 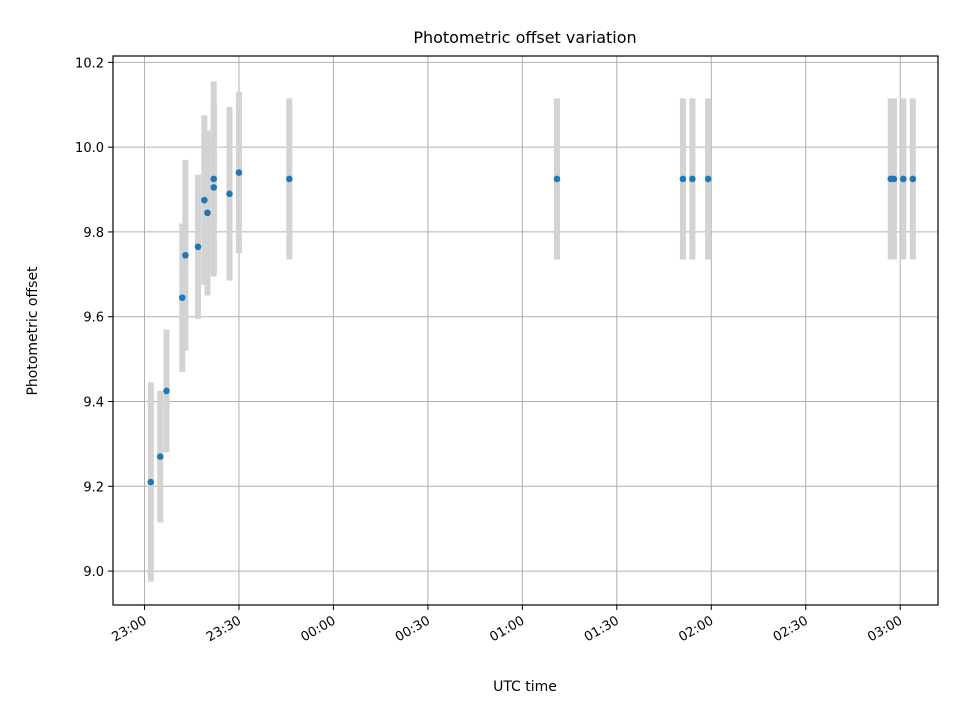 I want to click on x-tick-label: 02:00, so click(x=696, y=629).